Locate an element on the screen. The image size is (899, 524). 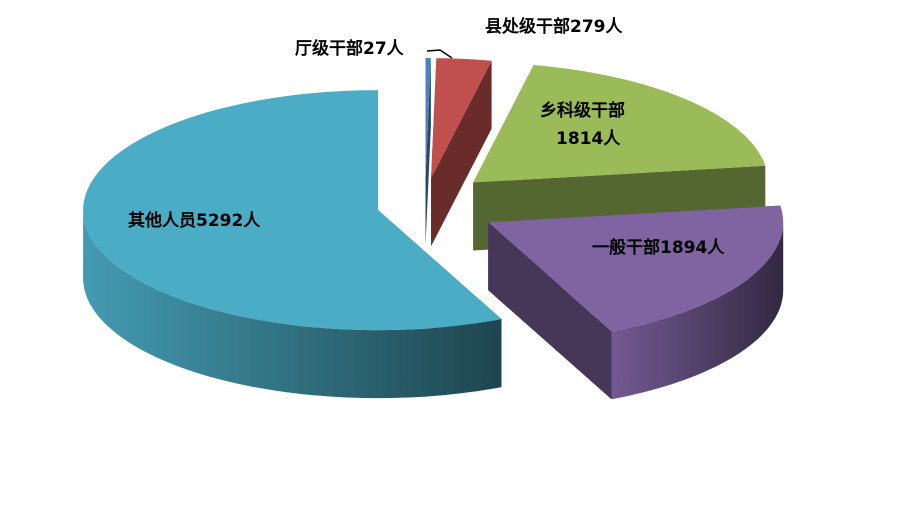
label-xianchu: 县处级干部279人 is located at coordinates (554, 27).